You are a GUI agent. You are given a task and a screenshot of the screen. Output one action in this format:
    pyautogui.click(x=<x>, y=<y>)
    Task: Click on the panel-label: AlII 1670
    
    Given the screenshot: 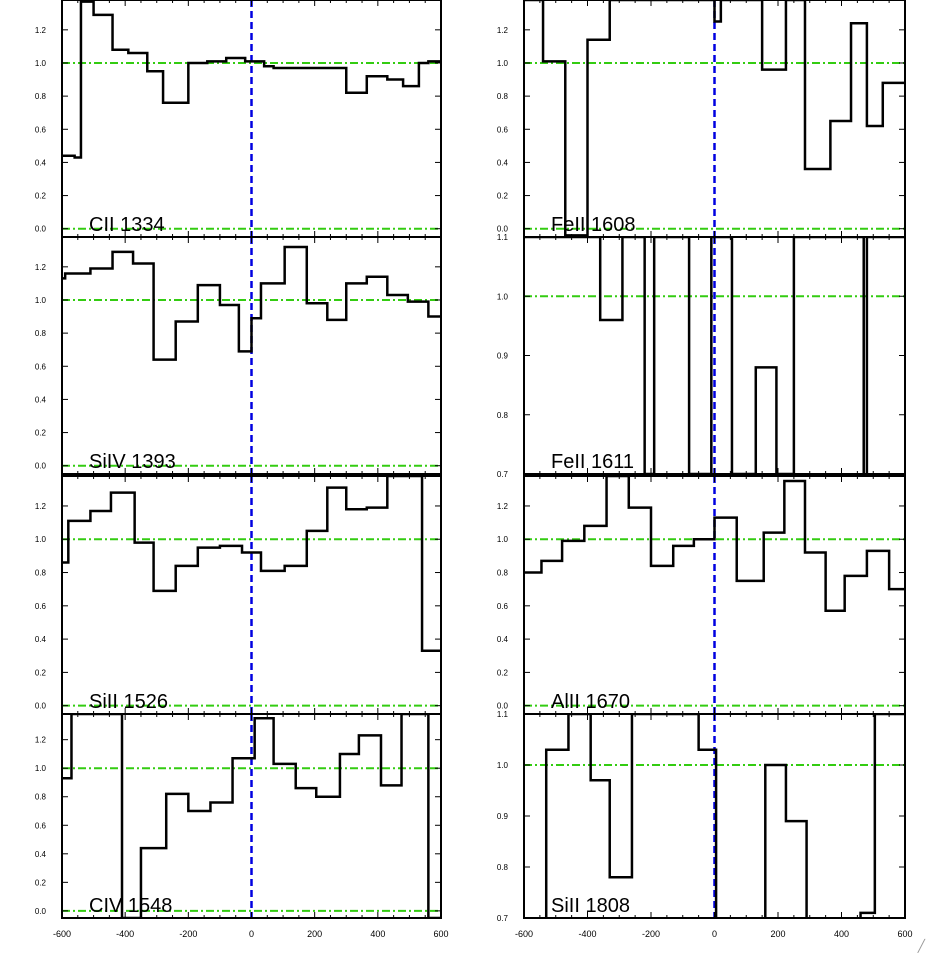 What is the action you would take?
    pyautogui.click(x=590, y=702)
    